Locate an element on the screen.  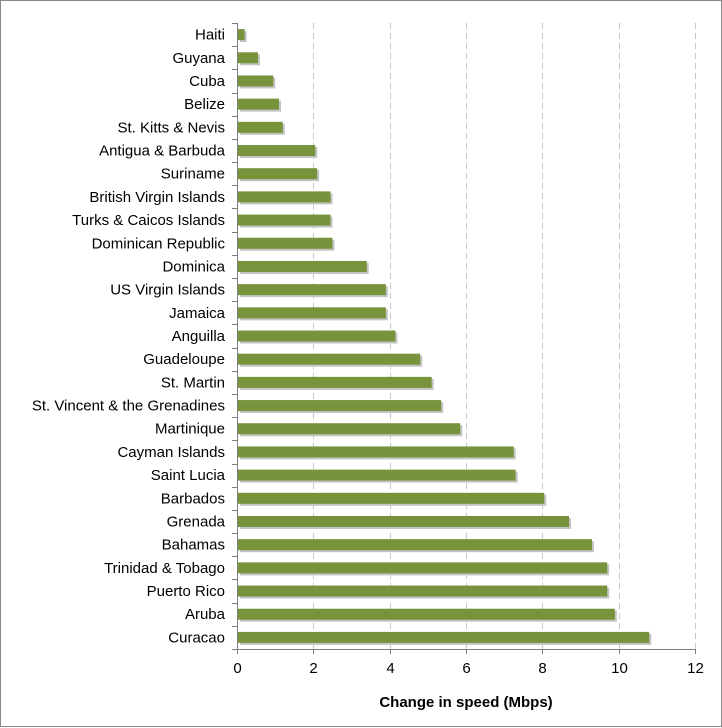
bar-martinique is located at coordinates (349, 429).